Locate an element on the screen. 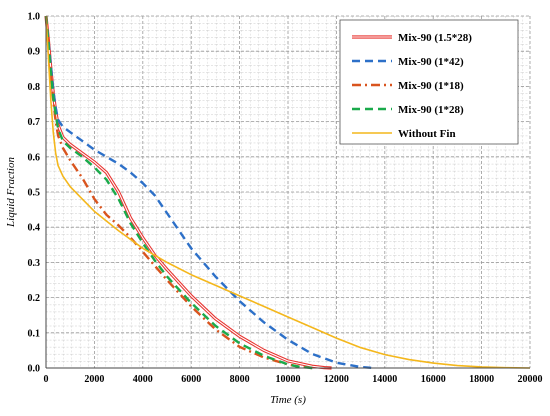  legend-label-0: Mix-90 (1.5*28) is located at coordinates (435, 38).